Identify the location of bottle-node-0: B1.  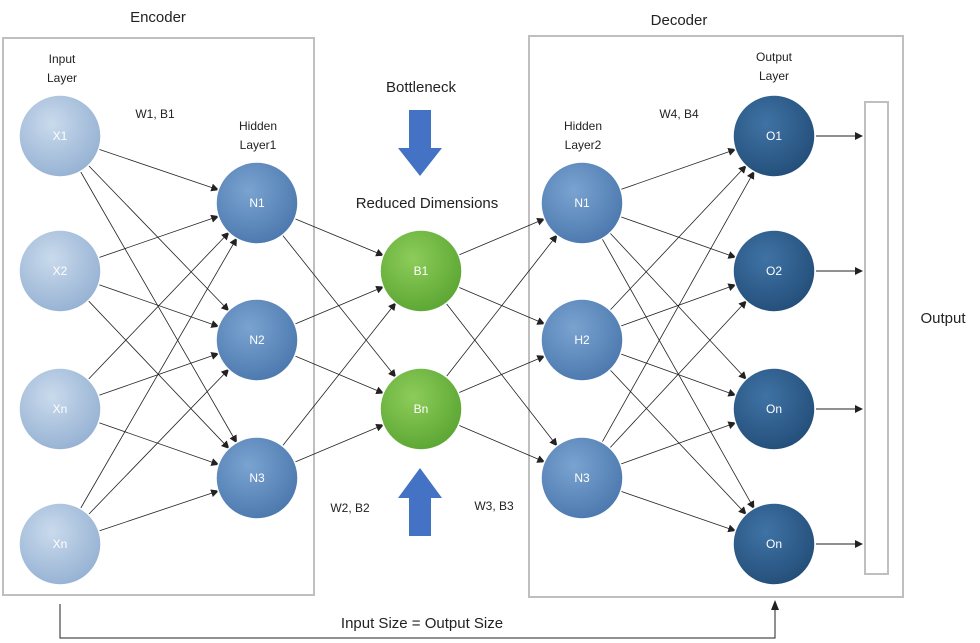
(421, 271).